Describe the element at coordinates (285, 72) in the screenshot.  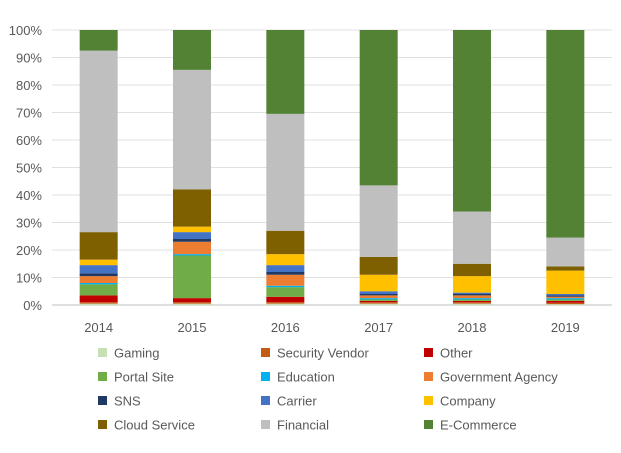
I see `bar-segment-2016-e-commerce` at that location.